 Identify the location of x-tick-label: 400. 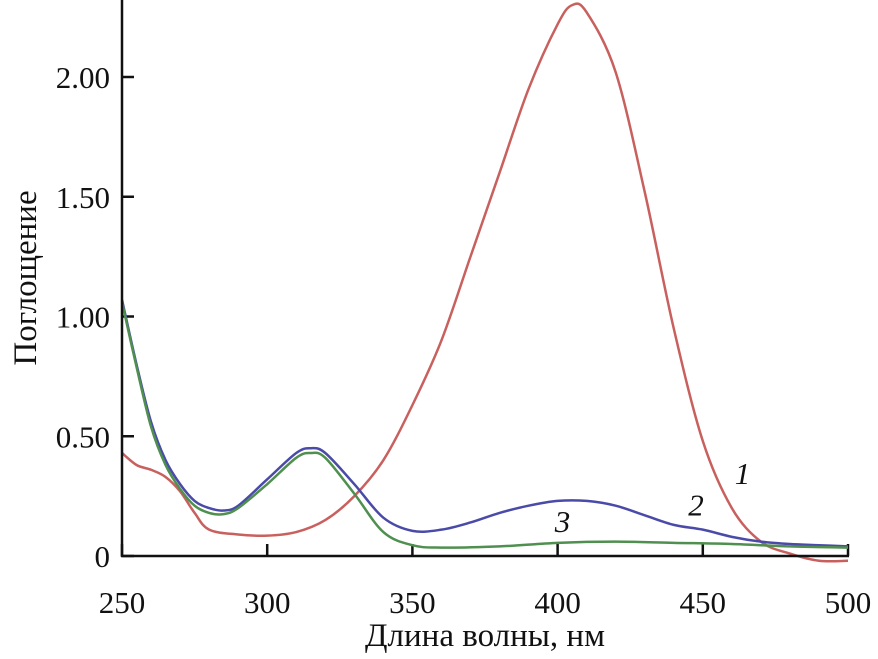
(557, 602).